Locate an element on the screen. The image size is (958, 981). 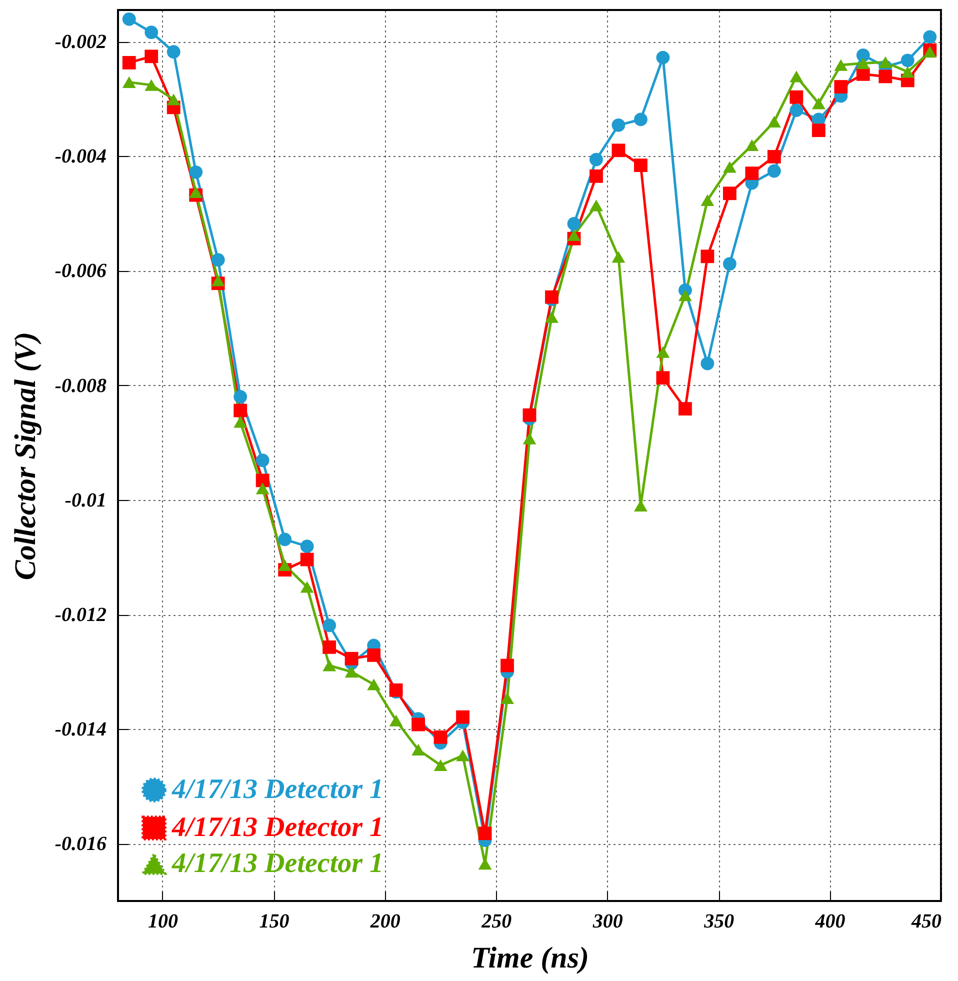
y-tick-label: -0.014 is located at coordinates (80, 729).